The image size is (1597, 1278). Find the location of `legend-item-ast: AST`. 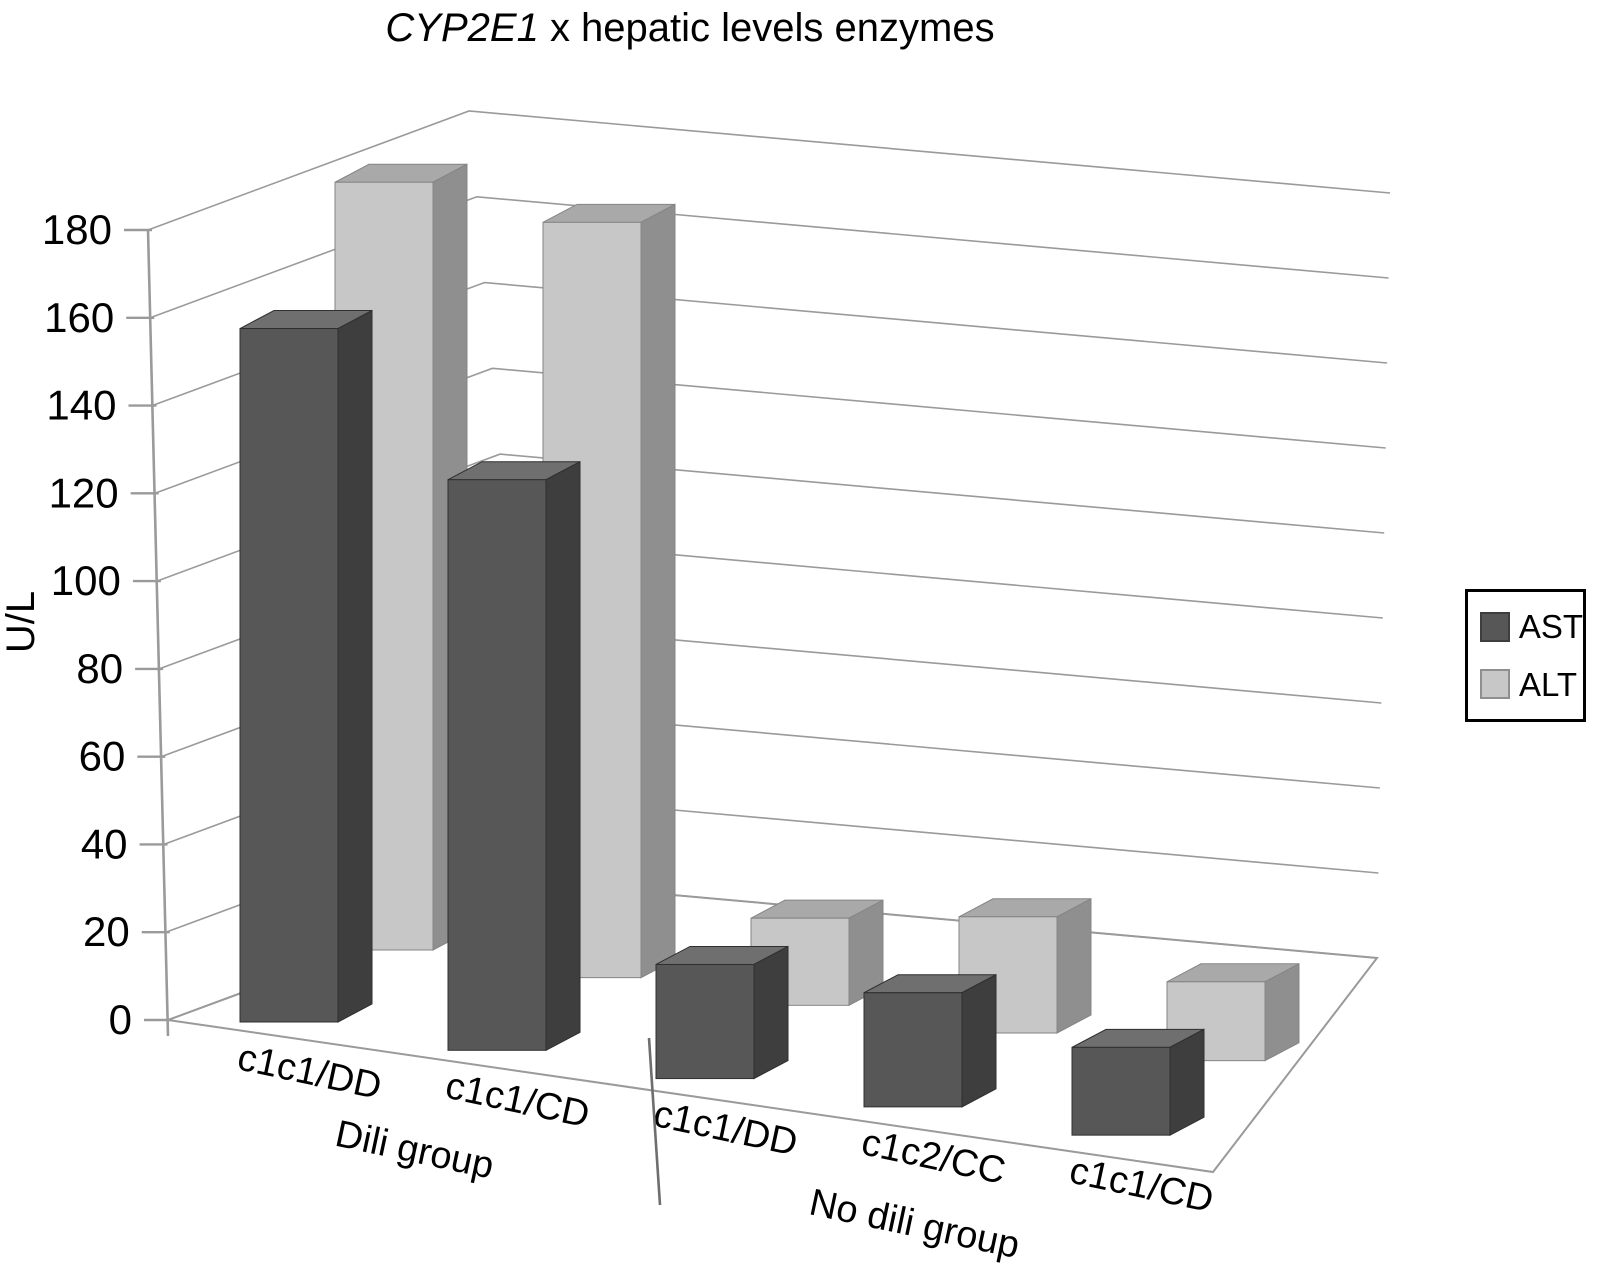

legend-item-ast: AST is located at coordinates (1531, 626).